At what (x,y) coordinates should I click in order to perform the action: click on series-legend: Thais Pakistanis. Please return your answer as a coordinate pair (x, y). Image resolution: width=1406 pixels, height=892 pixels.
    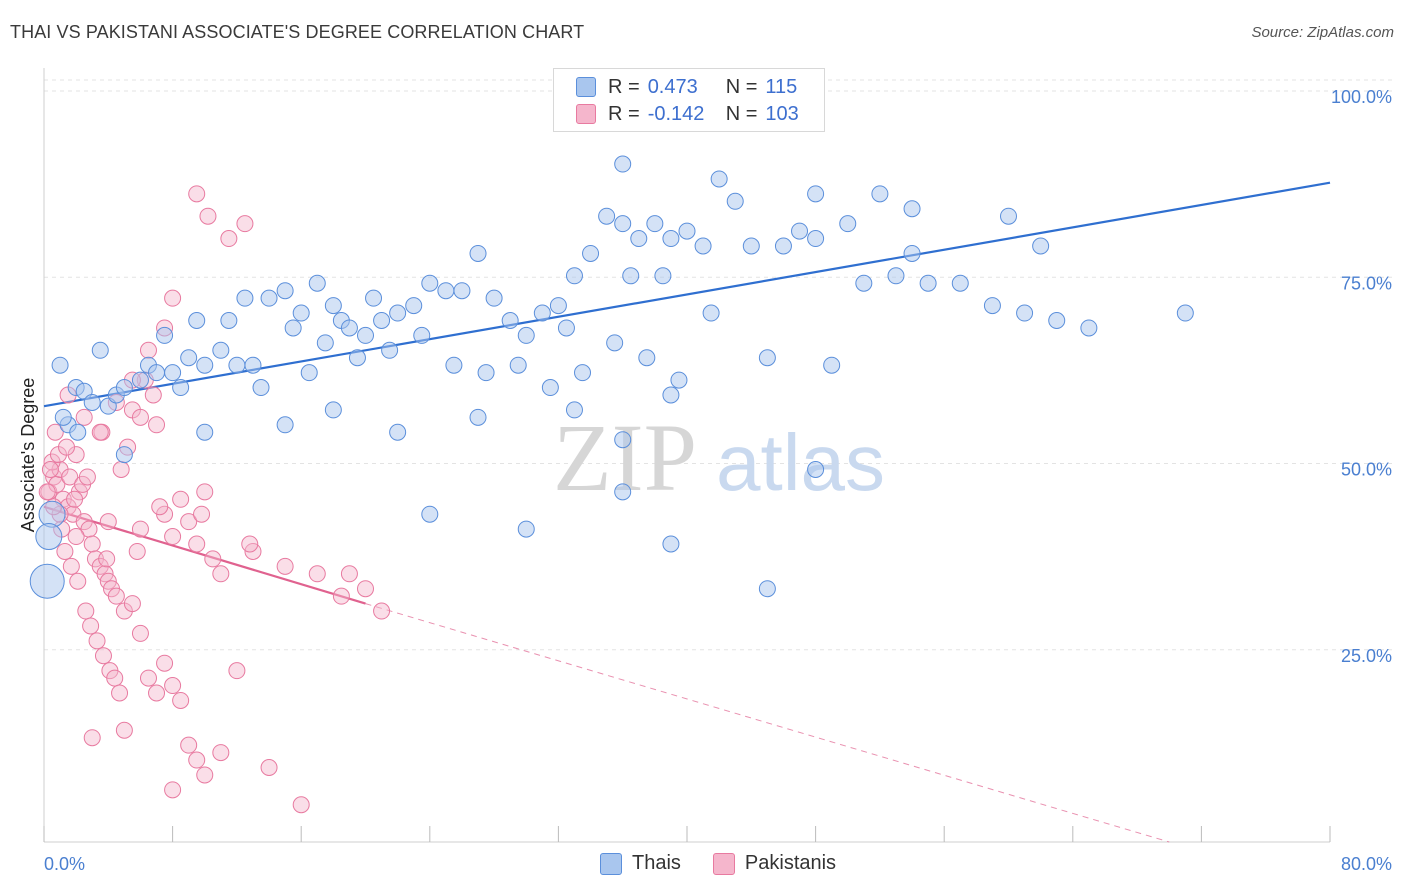
    Looking at the image, I should click on (734, 863).